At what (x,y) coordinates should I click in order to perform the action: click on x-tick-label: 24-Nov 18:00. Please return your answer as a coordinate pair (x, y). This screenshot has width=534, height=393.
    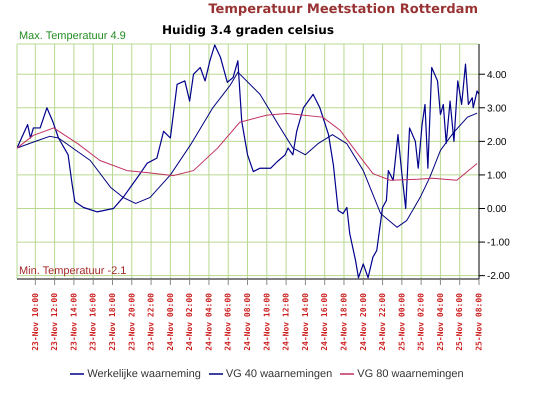
    Looking at the image, I should click on (343, 321).